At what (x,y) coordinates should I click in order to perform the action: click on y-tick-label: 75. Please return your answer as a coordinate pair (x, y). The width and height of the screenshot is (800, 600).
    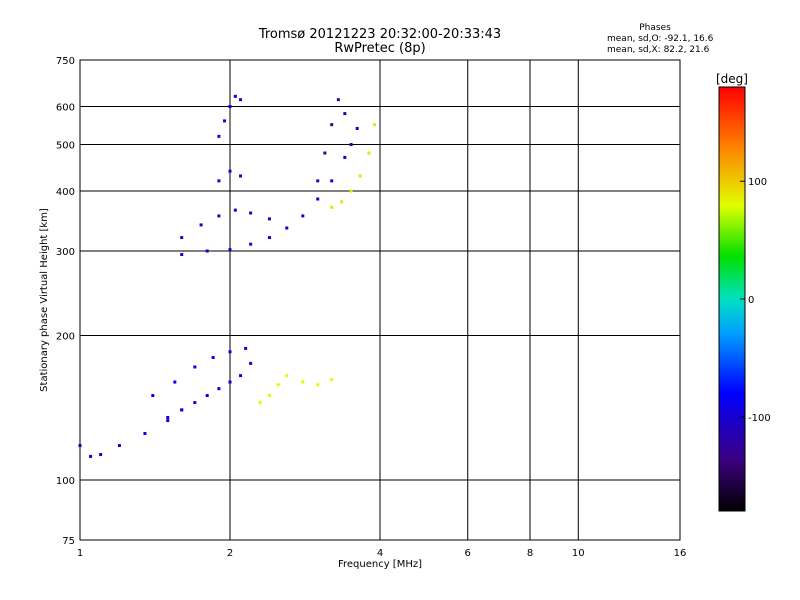
    Looking at the image, I should click on (68, 541).